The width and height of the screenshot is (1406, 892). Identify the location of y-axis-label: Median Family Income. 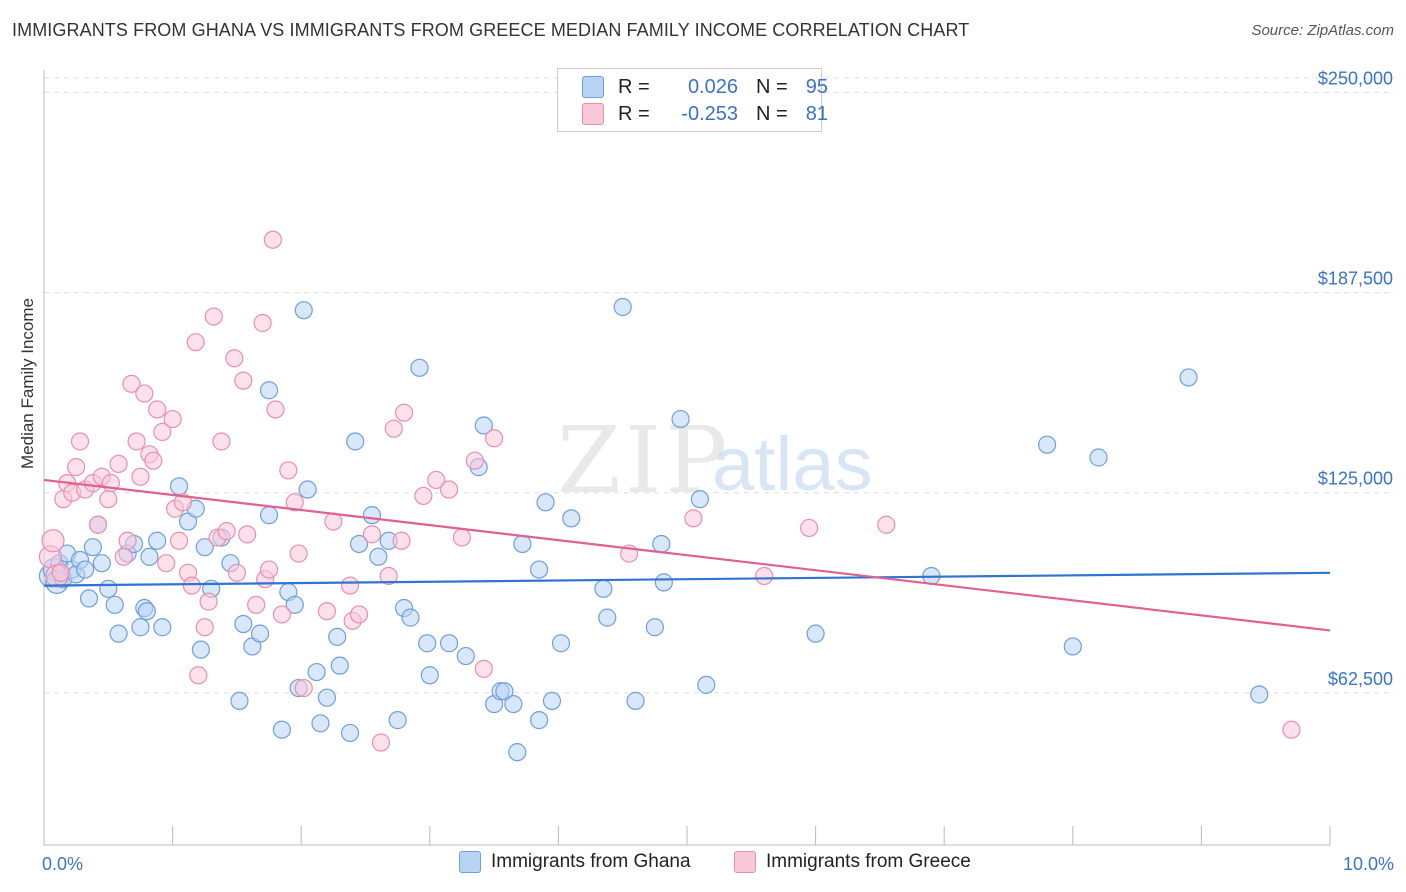
(27, 383).